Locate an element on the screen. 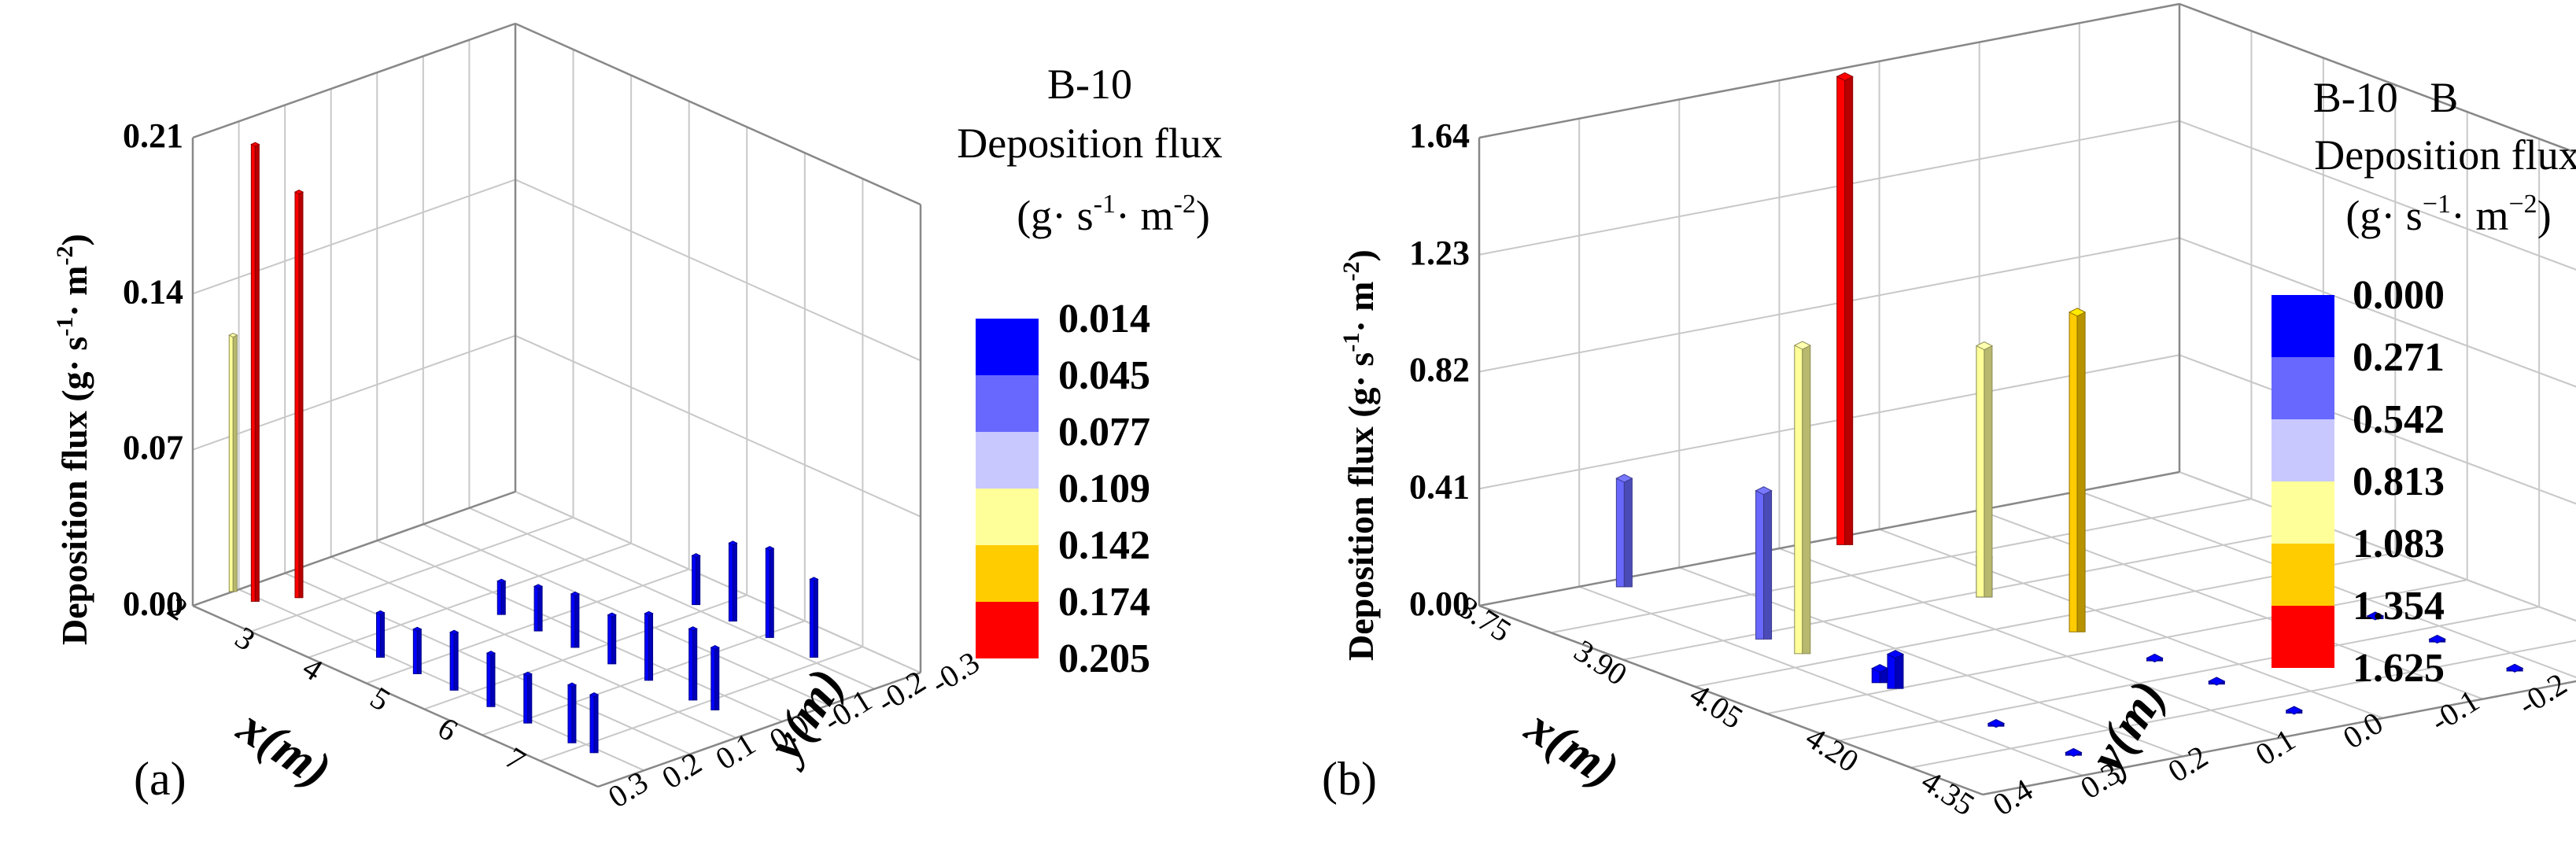  z-tick-label: 0.14 is located at coordinates (153, 291).